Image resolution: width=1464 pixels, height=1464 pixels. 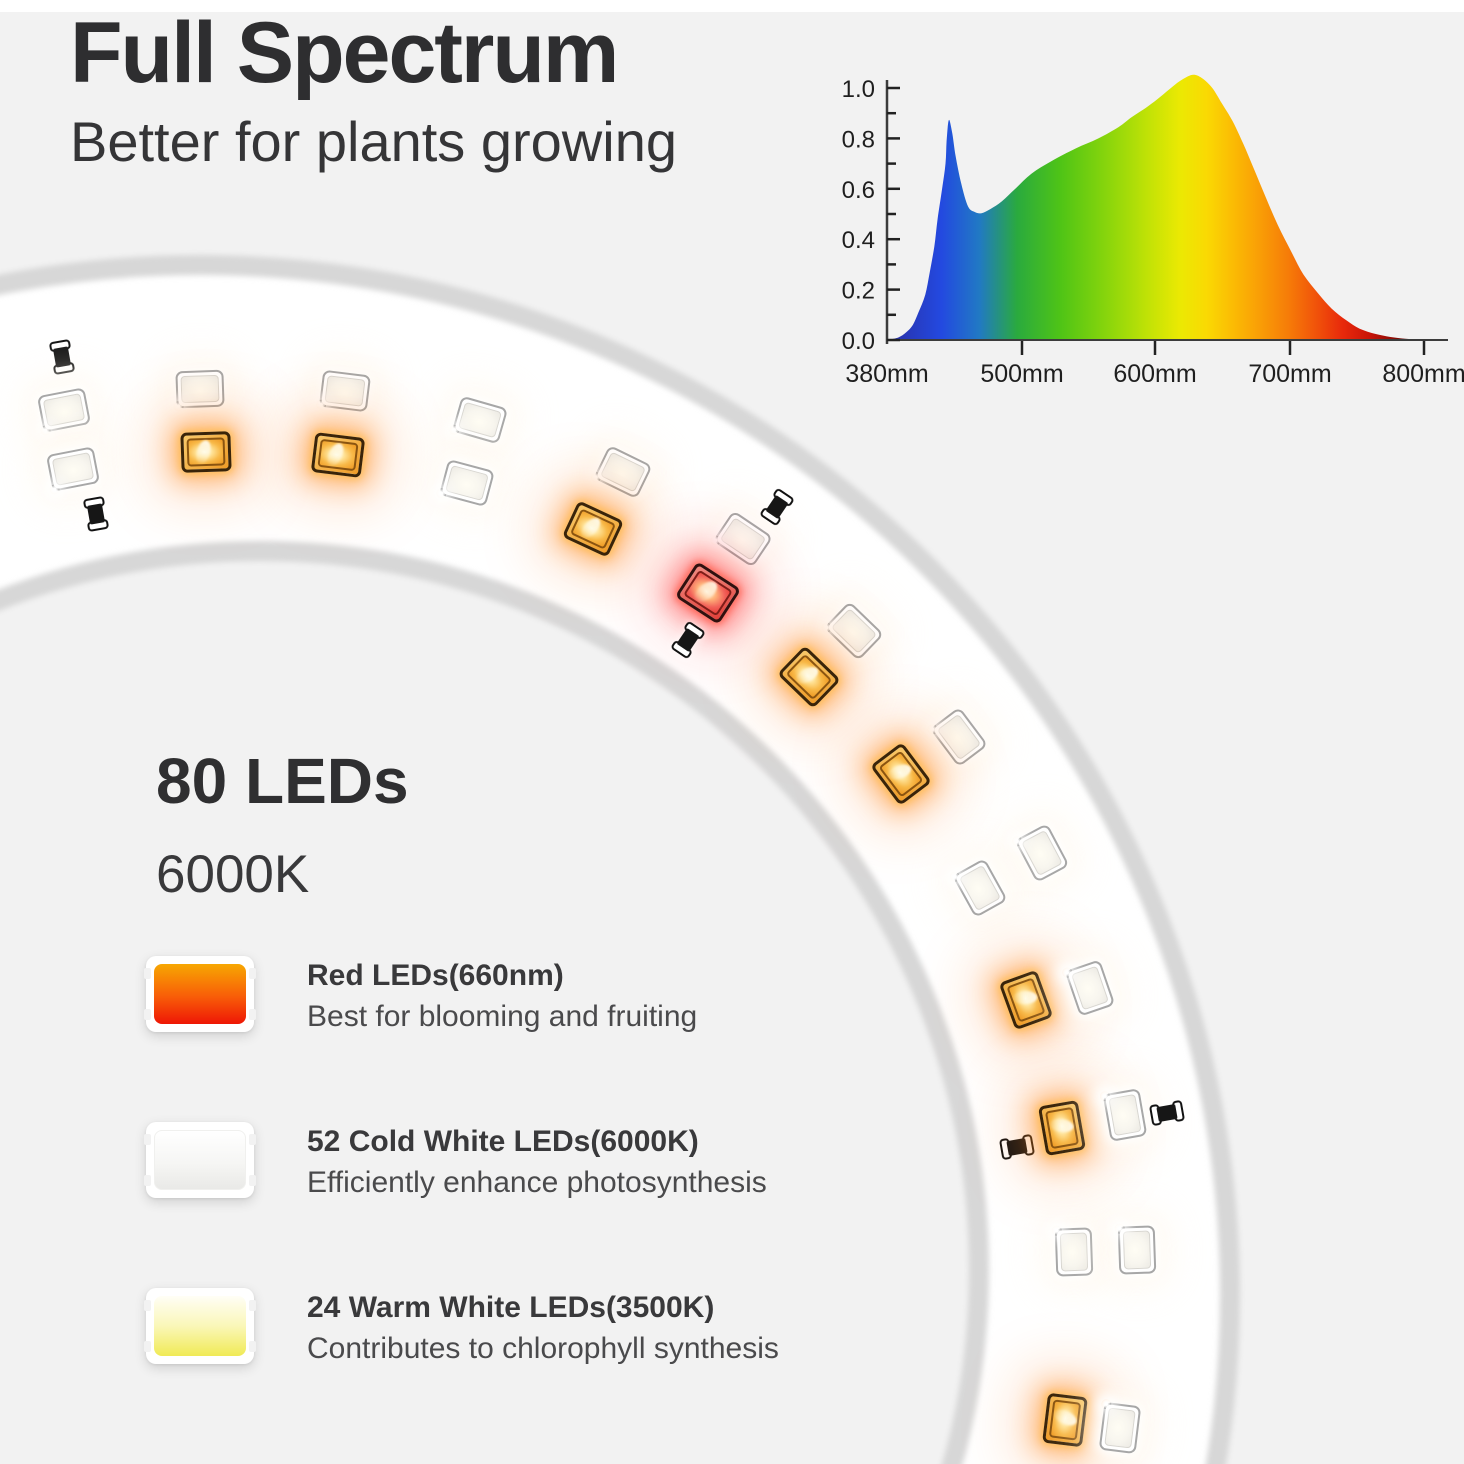 What do you see at coordinates (282, 824) in the screenshot?
I see `led-info: 80 LEDs 6000K` at bounding box center [282, 824].